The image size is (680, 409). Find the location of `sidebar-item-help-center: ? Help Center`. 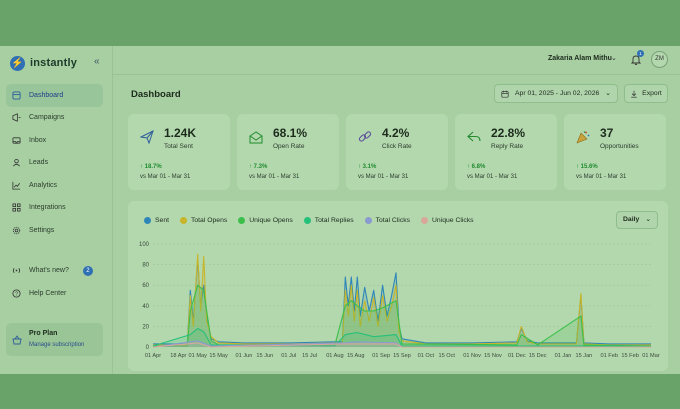

sidebar-item-help-center: ? Help Center is located at coordinates (54, 293).